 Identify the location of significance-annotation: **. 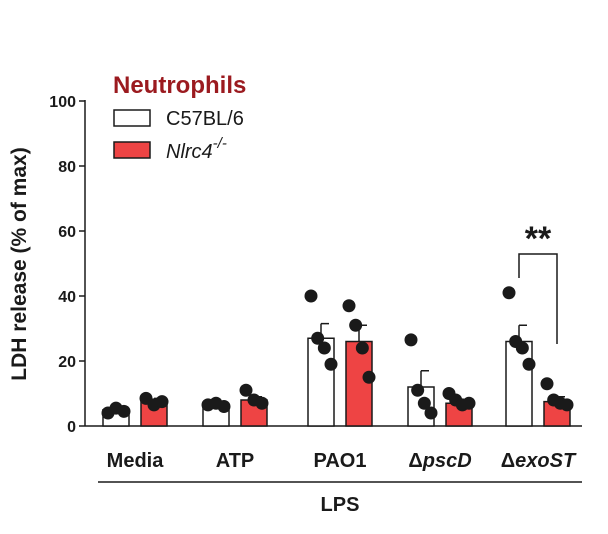
(538, 282).